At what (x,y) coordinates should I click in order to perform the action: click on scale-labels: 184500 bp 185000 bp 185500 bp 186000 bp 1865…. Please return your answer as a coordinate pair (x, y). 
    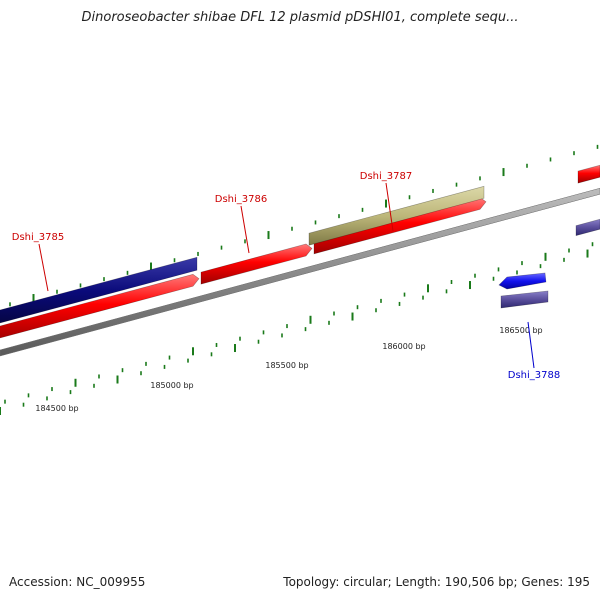
    Looking at the image, I should click on (288, 369).